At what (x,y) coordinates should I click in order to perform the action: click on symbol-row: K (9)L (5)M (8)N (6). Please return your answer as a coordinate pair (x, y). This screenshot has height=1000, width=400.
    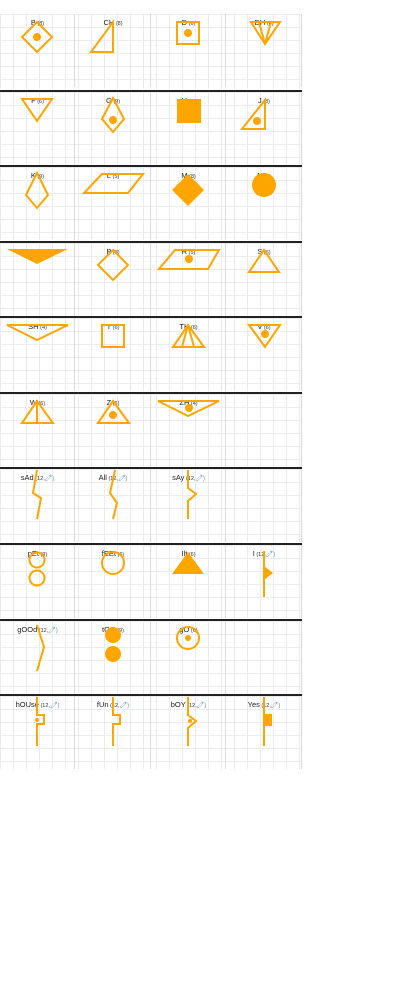
    Looking at the image, I should click on (151, 202).